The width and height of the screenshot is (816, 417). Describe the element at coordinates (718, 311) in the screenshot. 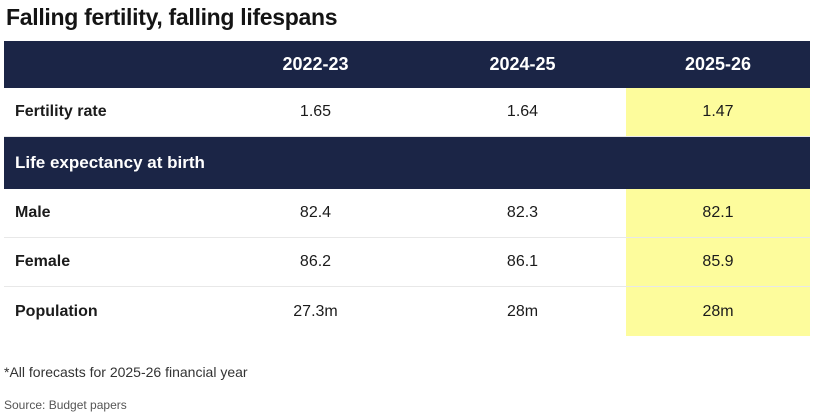

I see `highlighted-cell: 28m` at that location.